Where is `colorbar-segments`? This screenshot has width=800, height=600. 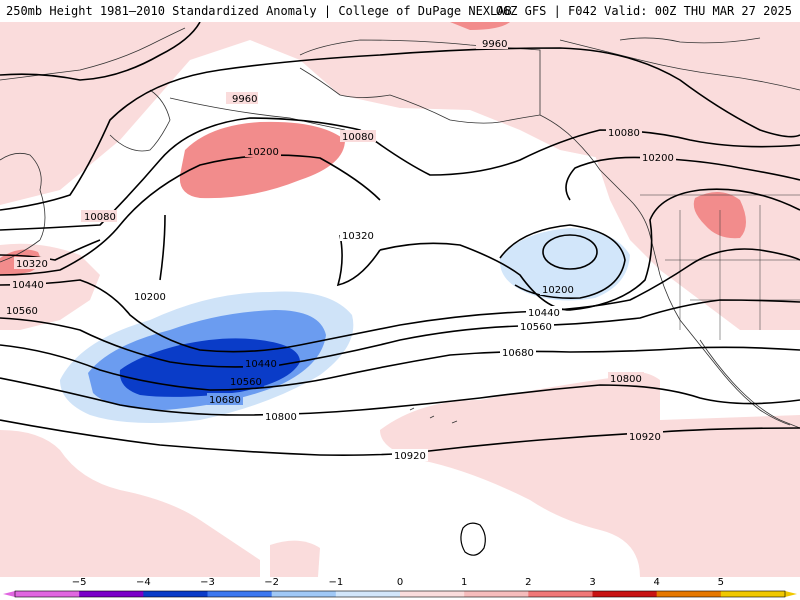
colorbar-segments is located at coordinates (400, 594).